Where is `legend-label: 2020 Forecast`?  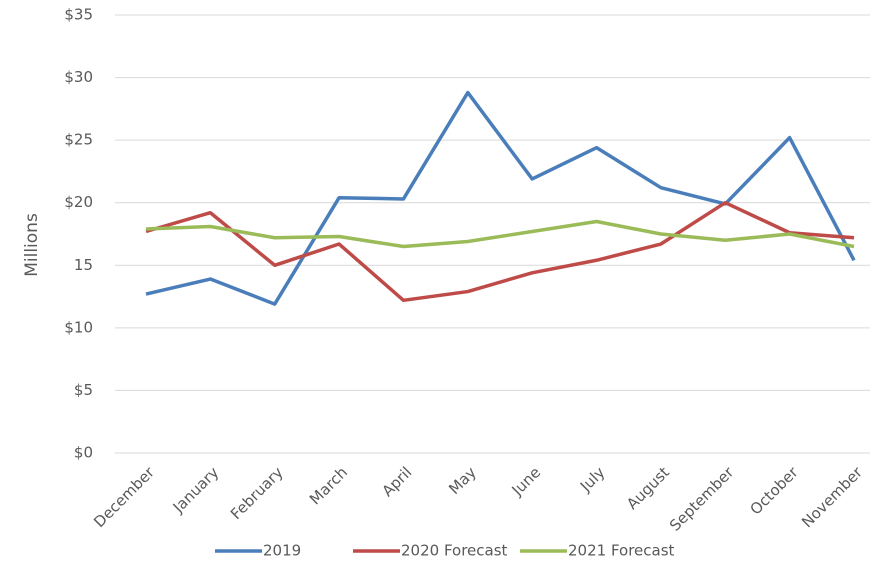 legend-label: 2020 Forecast is located at coordinates (454, 551).